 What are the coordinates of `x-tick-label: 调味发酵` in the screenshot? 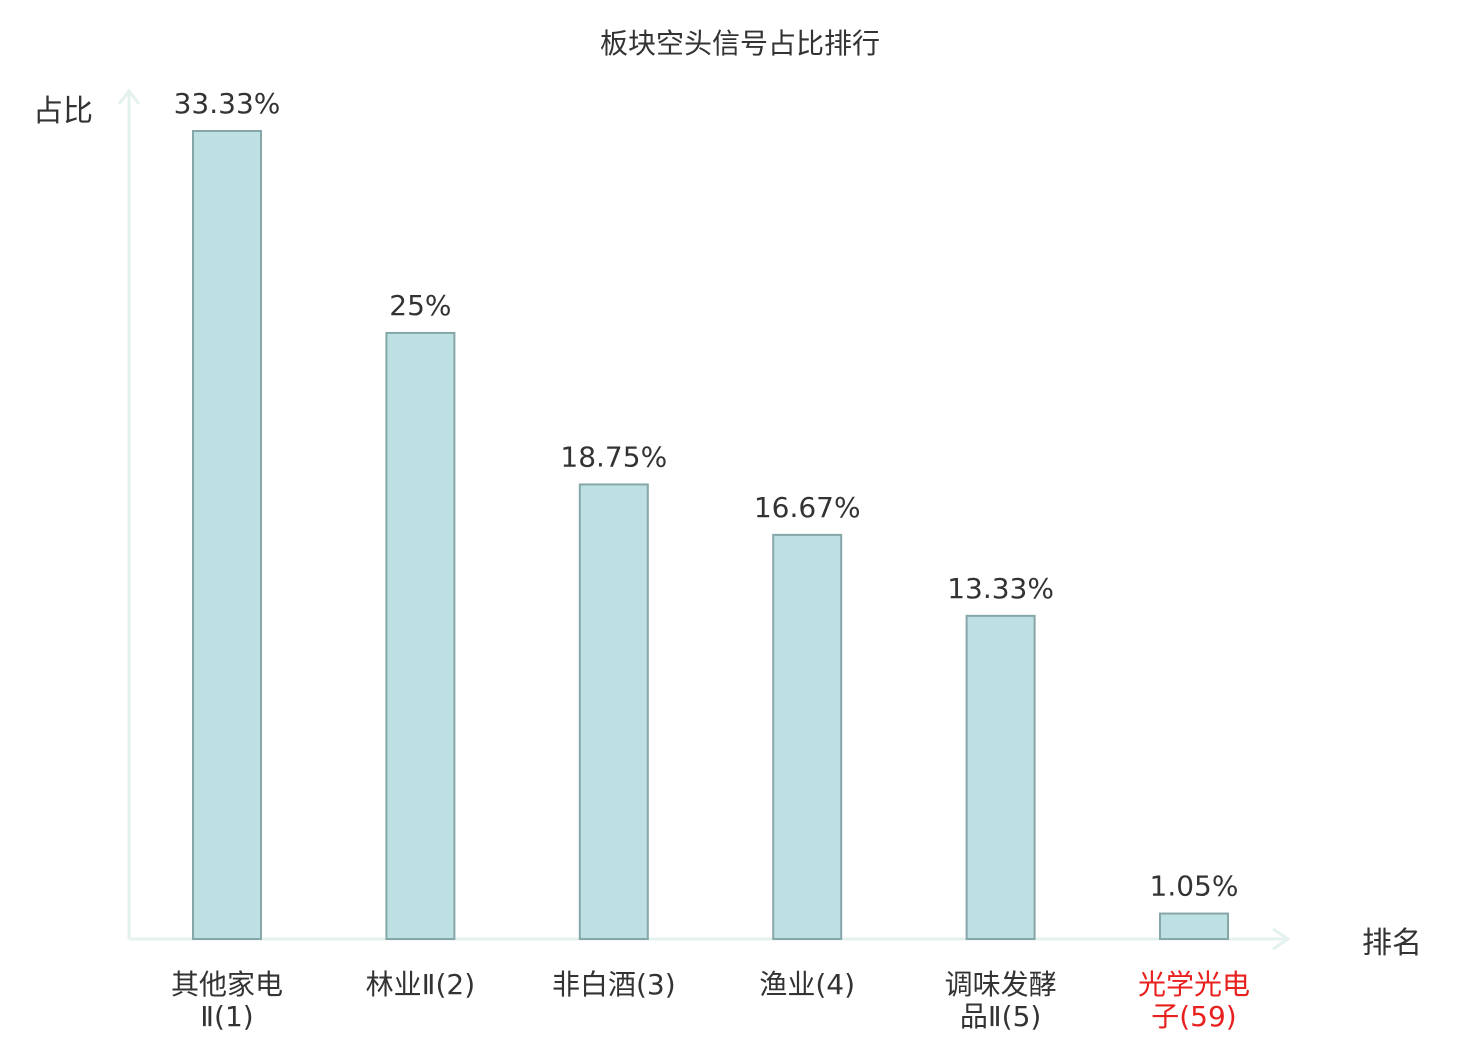 It's located at (1001, 984).